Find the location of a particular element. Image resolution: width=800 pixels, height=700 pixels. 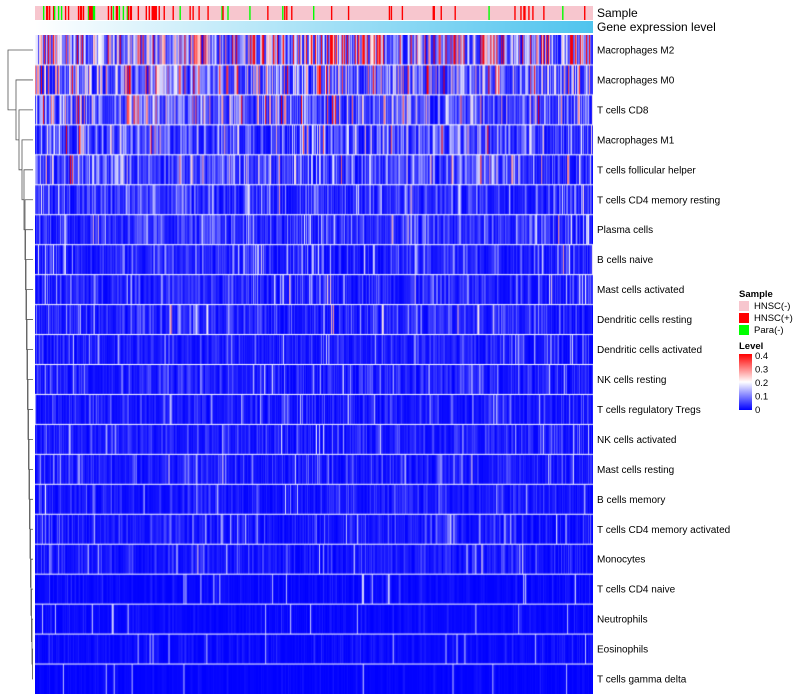

annotation-bars is located at coordinates (314, 19).